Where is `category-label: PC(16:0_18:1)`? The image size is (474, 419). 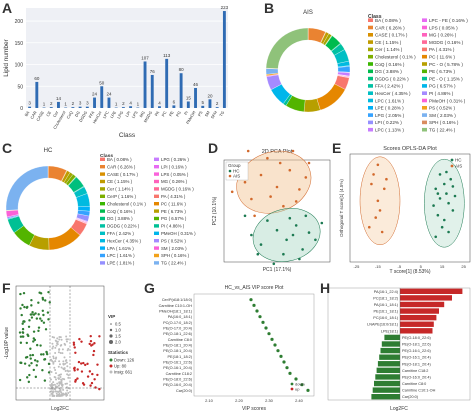
category-label: PC(16:0_18:1) is located at coordinates (385, 318).